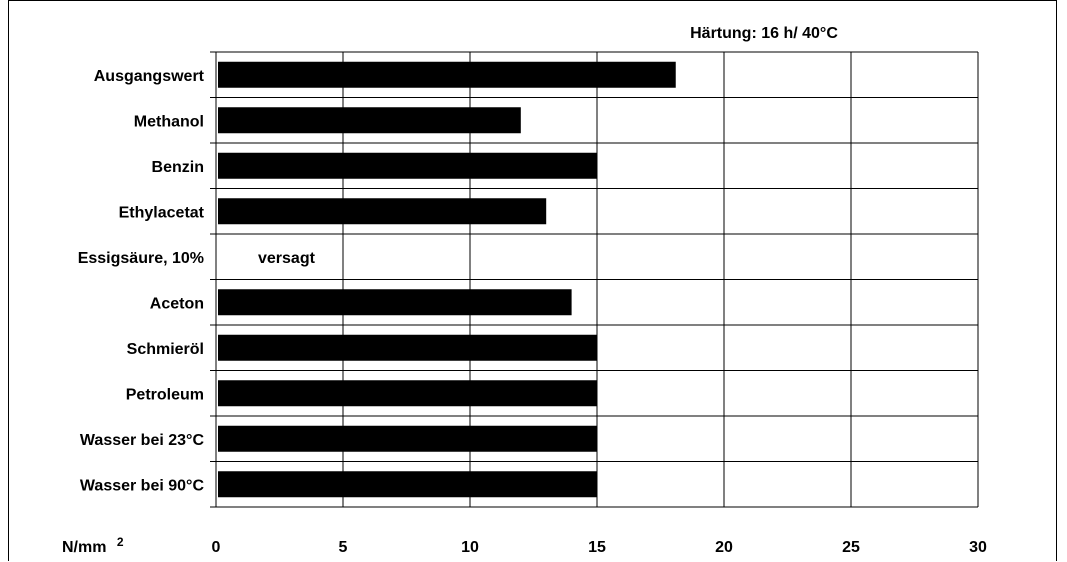  Describe the element at coordinates (165, 349) in the screenshot. I see `category-label: Schmieröl` at that location.